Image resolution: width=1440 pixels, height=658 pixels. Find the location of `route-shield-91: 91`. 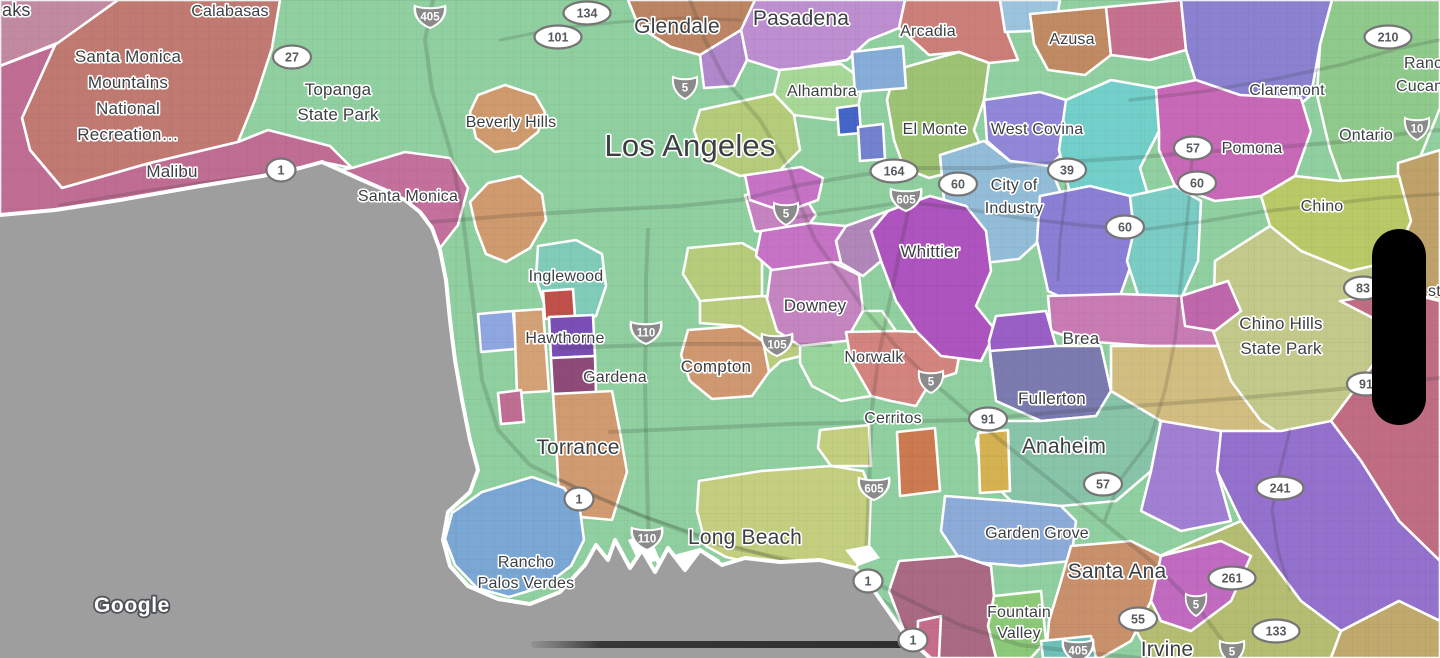

route-shield-91: 91 is located at coordinates (988, 419).